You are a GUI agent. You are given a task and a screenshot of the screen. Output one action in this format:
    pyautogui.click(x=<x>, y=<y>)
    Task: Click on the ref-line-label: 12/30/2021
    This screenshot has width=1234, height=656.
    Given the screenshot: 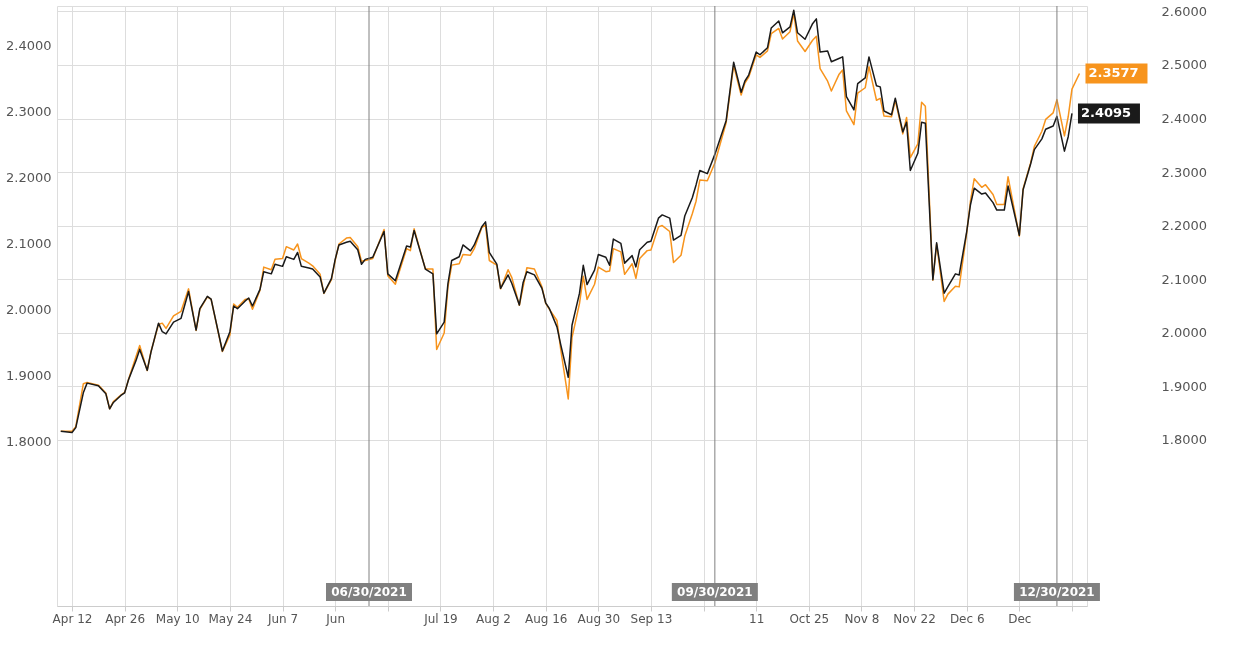 What is the action you would take?
    pyautogui.click(x=1057, y=592)
    